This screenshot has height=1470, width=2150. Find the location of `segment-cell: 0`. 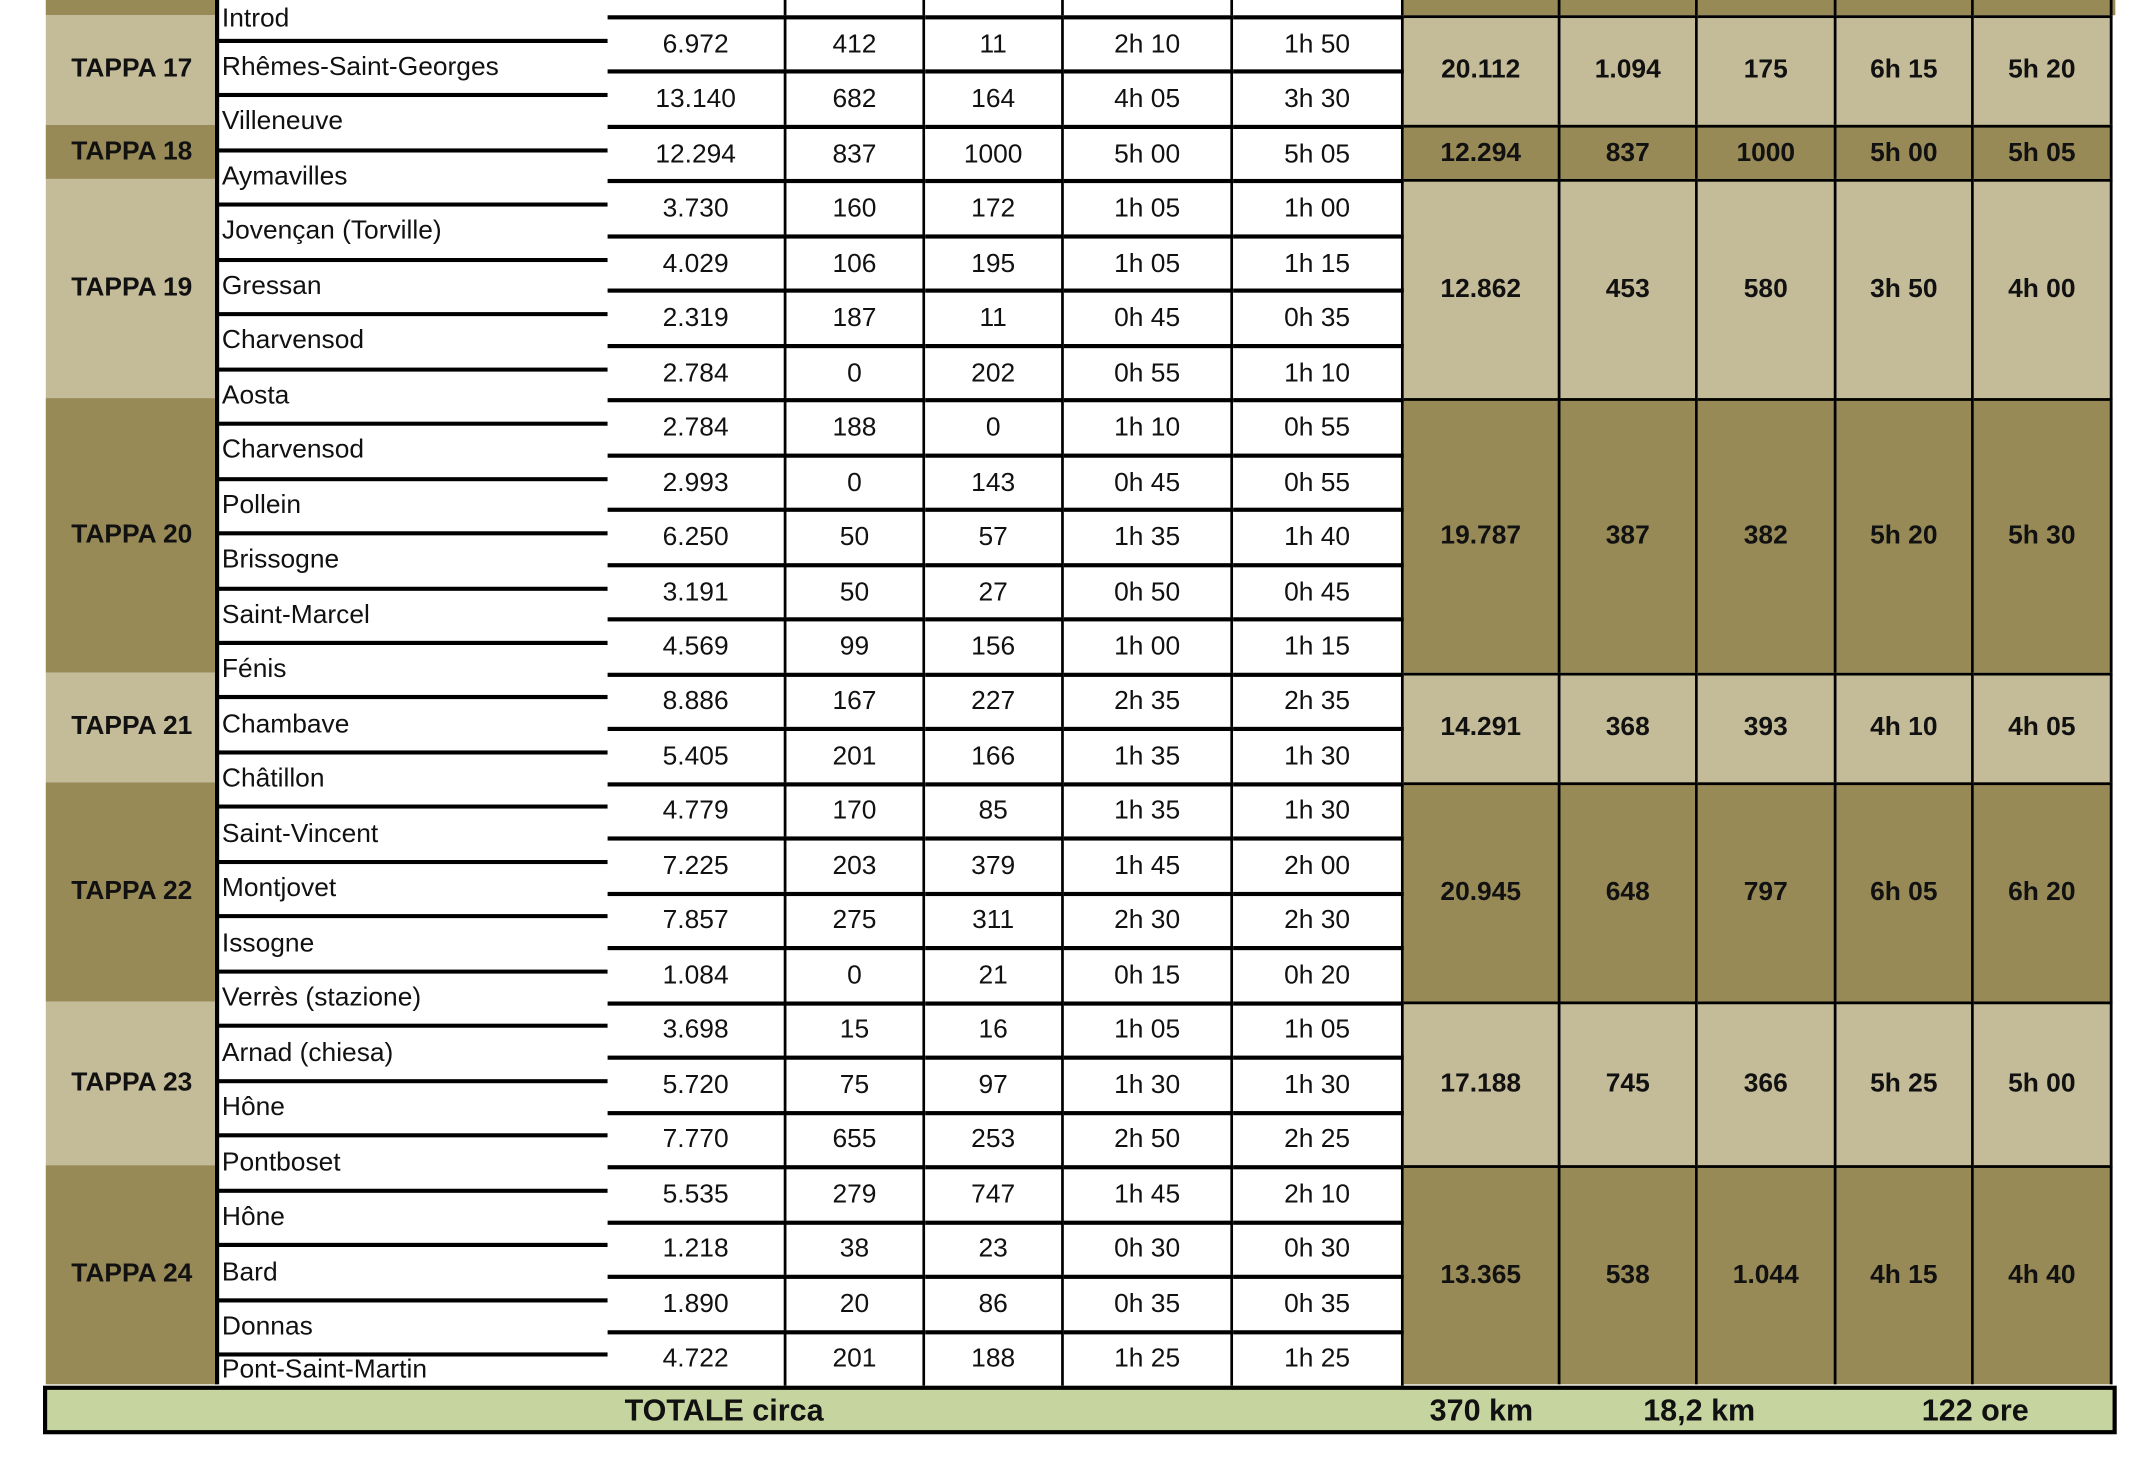

segment-cell: 0 is located at coordinates (856, 974).